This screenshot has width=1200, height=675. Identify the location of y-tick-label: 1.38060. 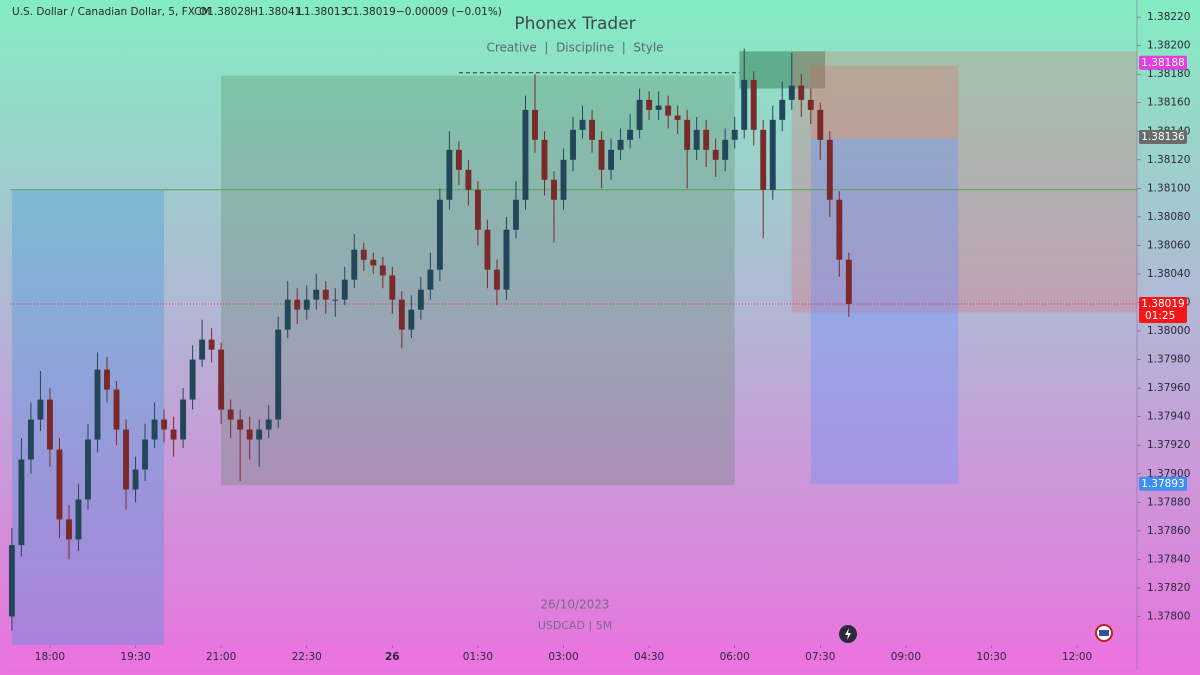
(1168, 245).